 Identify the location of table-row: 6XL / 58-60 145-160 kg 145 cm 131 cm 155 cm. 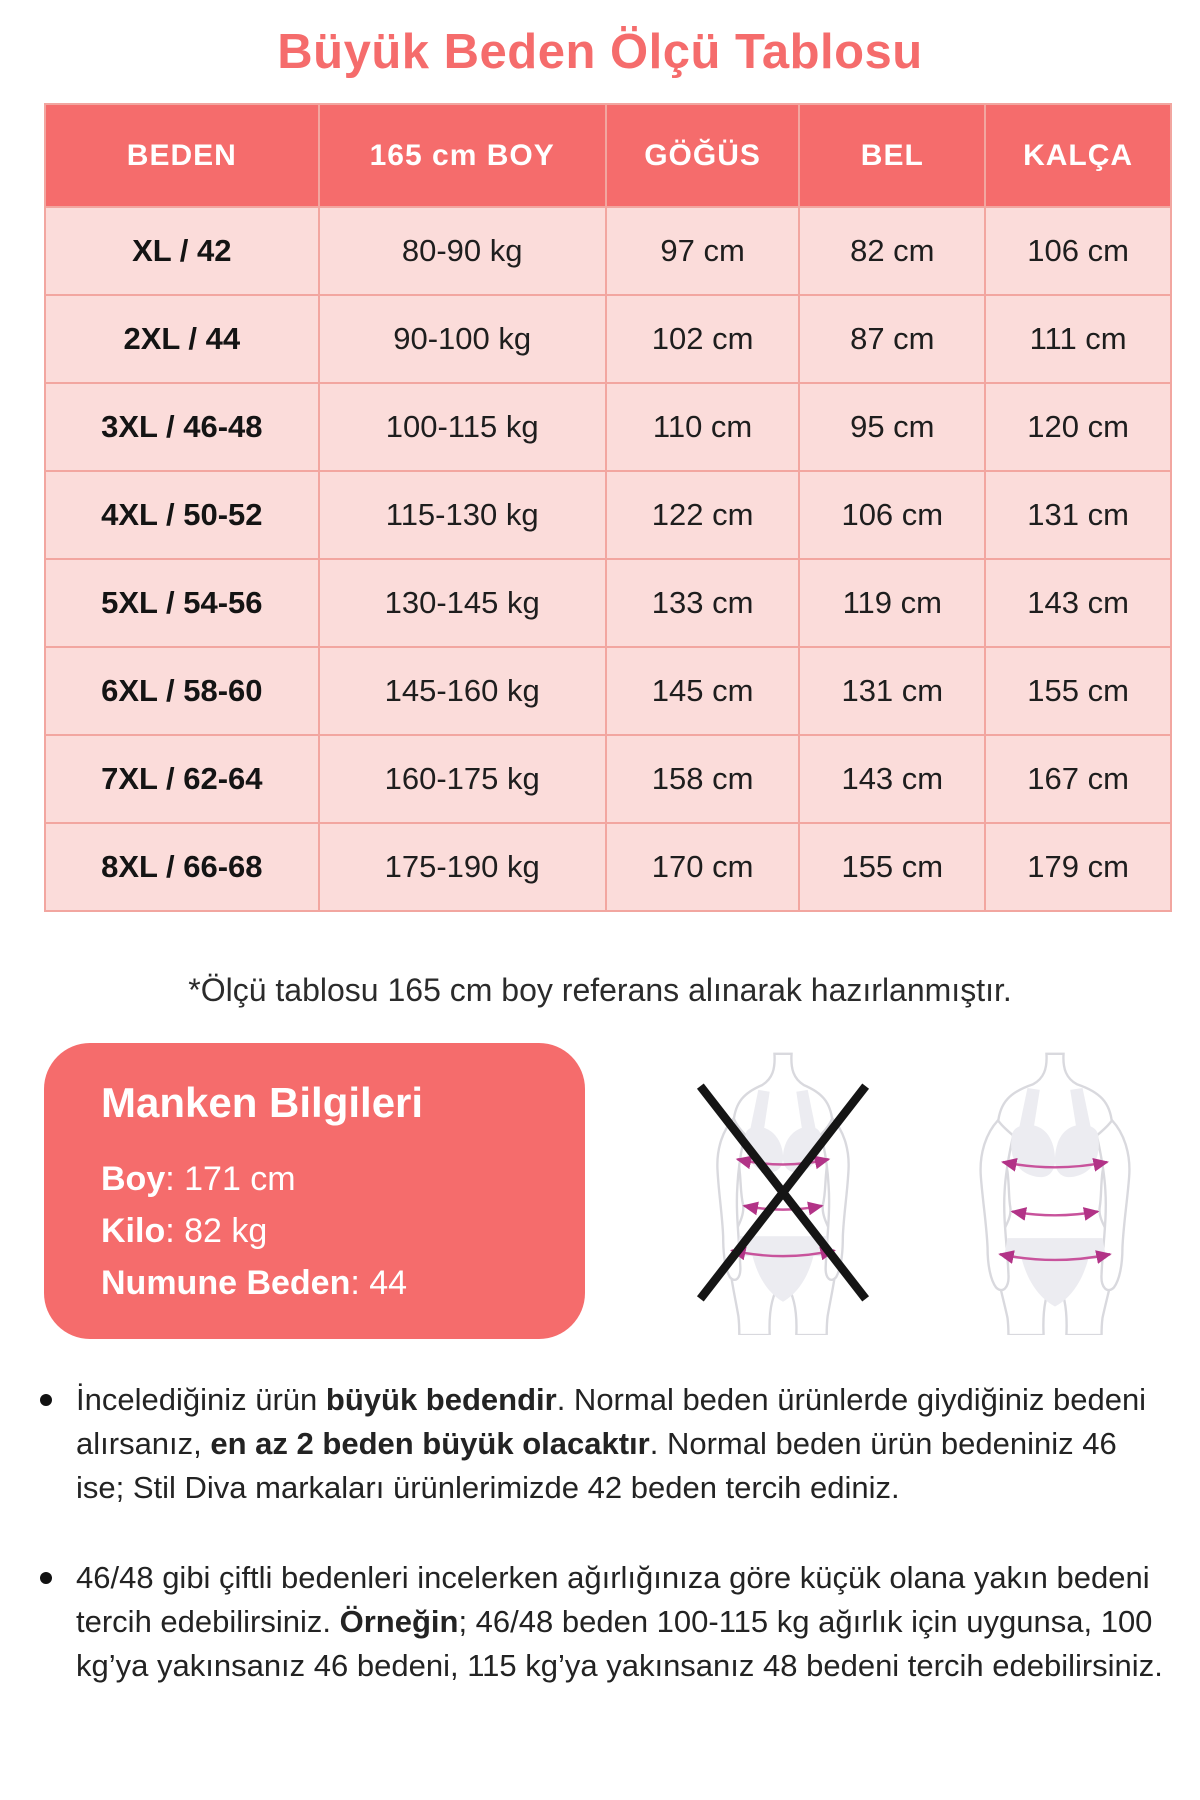
(608, 691).